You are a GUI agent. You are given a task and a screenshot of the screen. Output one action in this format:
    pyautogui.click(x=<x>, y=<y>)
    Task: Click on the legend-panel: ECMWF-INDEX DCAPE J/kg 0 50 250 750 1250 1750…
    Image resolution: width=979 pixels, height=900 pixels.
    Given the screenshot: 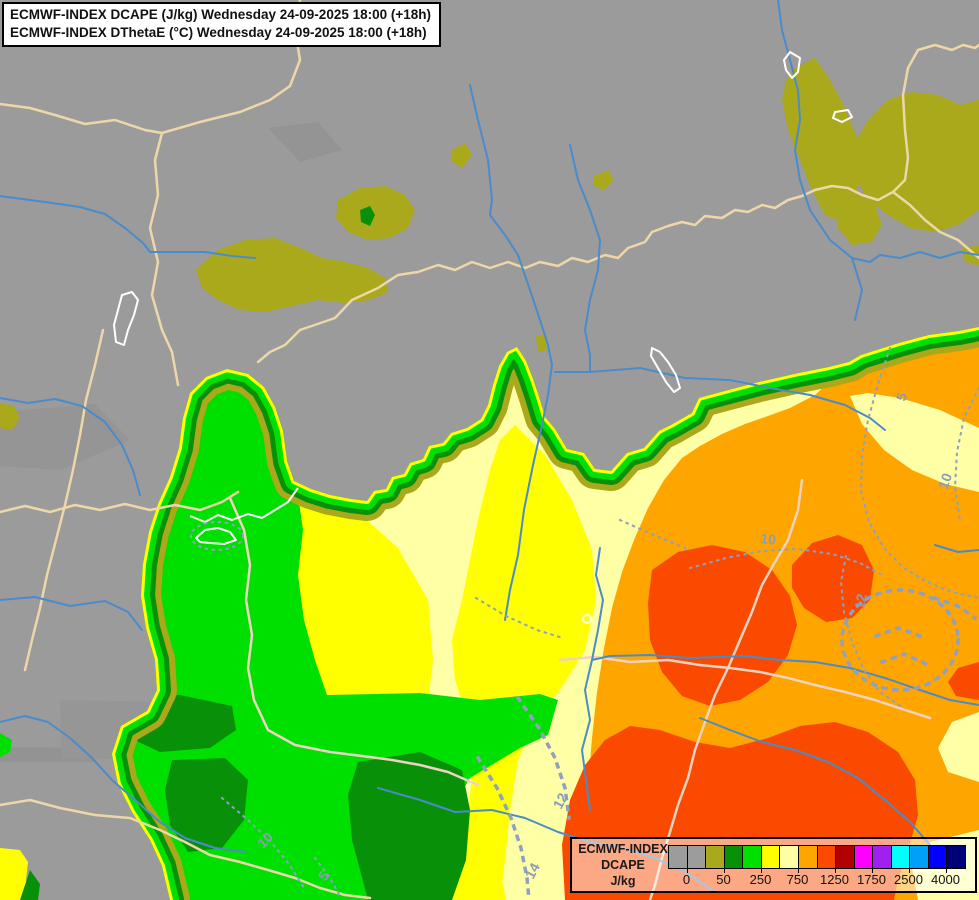 What is the action you would take?
    pyautogui.click(x=773, y=865)
    